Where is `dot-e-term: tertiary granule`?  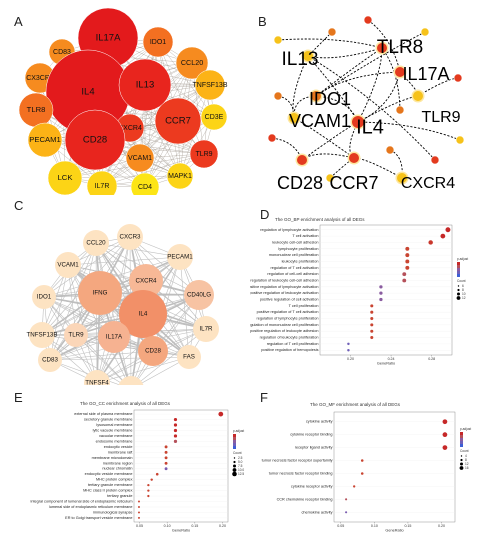
dot-e-term: tertiary granule is located at coordinates (119, 496).